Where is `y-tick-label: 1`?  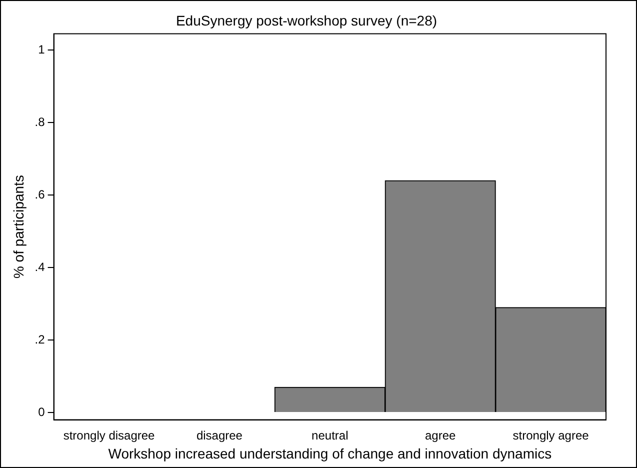
y-tick-label: 1 is located at coordinates (42, 49).